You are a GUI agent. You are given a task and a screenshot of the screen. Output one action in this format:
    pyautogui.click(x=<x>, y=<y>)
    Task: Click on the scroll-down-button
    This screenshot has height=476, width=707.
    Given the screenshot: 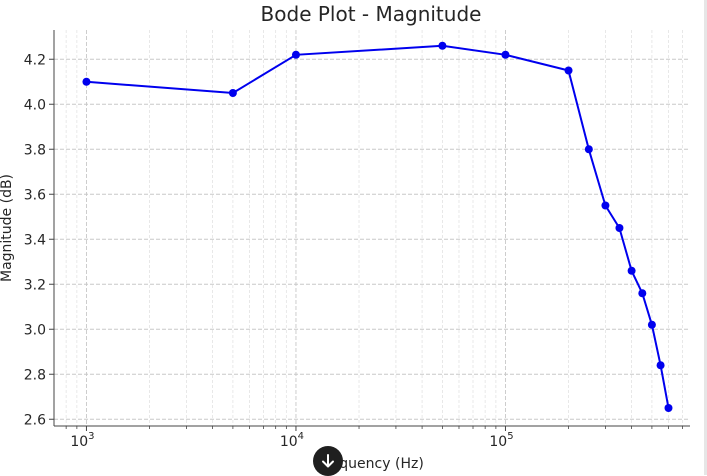 What is the action you would take?
    pyautogui.click(x=328, y=461)
    